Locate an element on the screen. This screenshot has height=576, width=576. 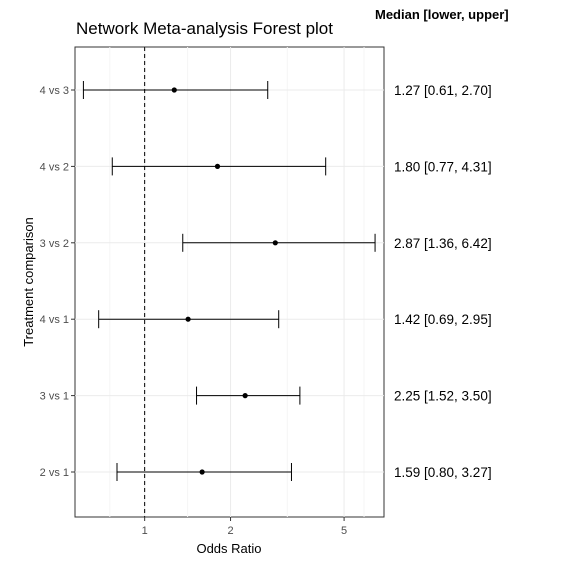
estimate-label: 1.27 [0.61, 2.70] is located at coordinates (443, 90).